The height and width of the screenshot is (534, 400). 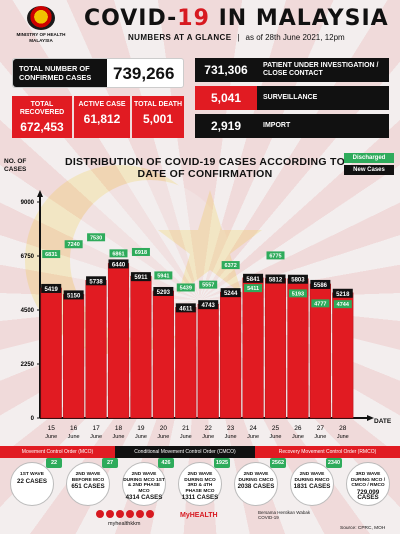 I want to click on ministry-logo: MINISTRY OF HEALTH MALAYSIA, so click(x=41, y=24).